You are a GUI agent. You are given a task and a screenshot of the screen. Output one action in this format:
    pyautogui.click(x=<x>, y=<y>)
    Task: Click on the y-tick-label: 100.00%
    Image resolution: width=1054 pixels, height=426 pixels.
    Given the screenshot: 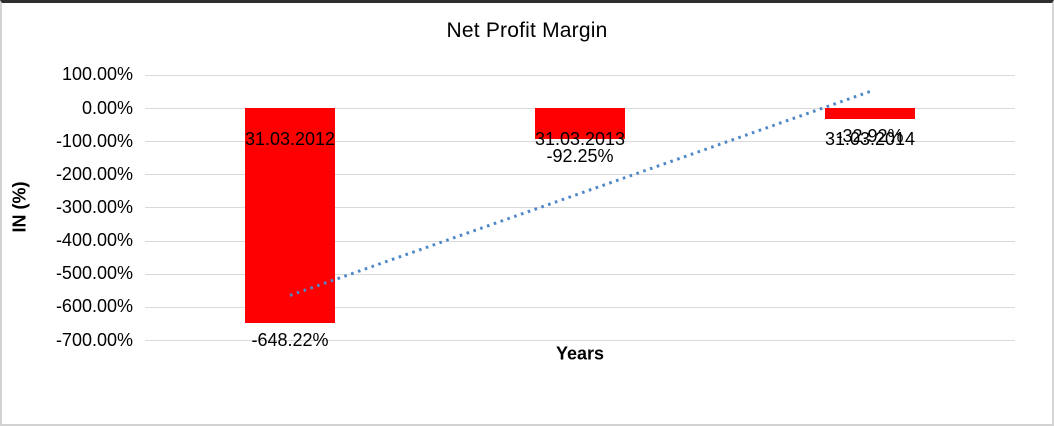 What is the action you would take?
    pyautogui.click(x=97, y=74)
    